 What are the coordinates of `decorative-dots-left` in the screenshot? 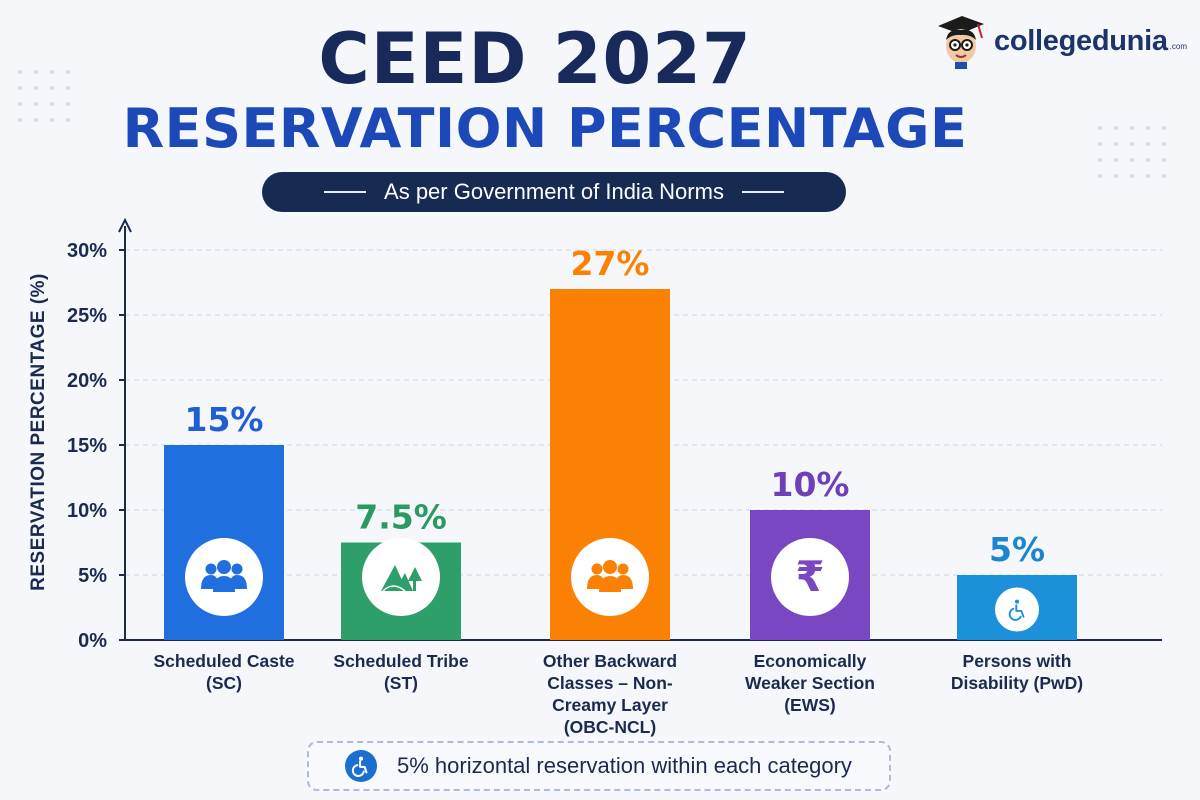 It's located at (44, 96).